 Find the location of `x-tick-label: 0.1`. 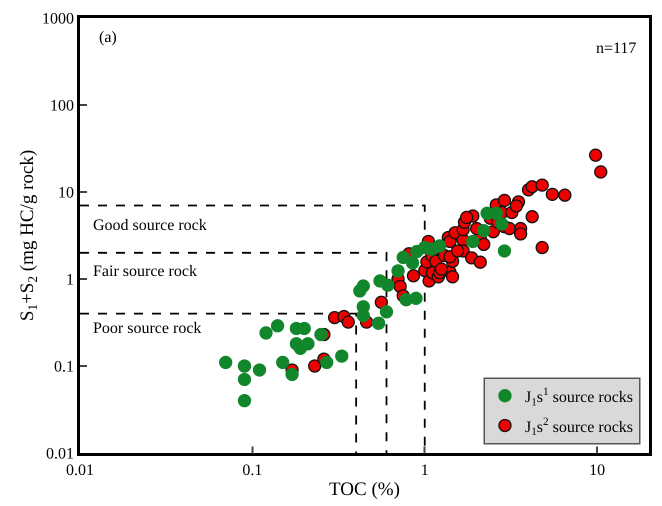

x-tick-label: 0.1 is located at coordinates (252, 470).